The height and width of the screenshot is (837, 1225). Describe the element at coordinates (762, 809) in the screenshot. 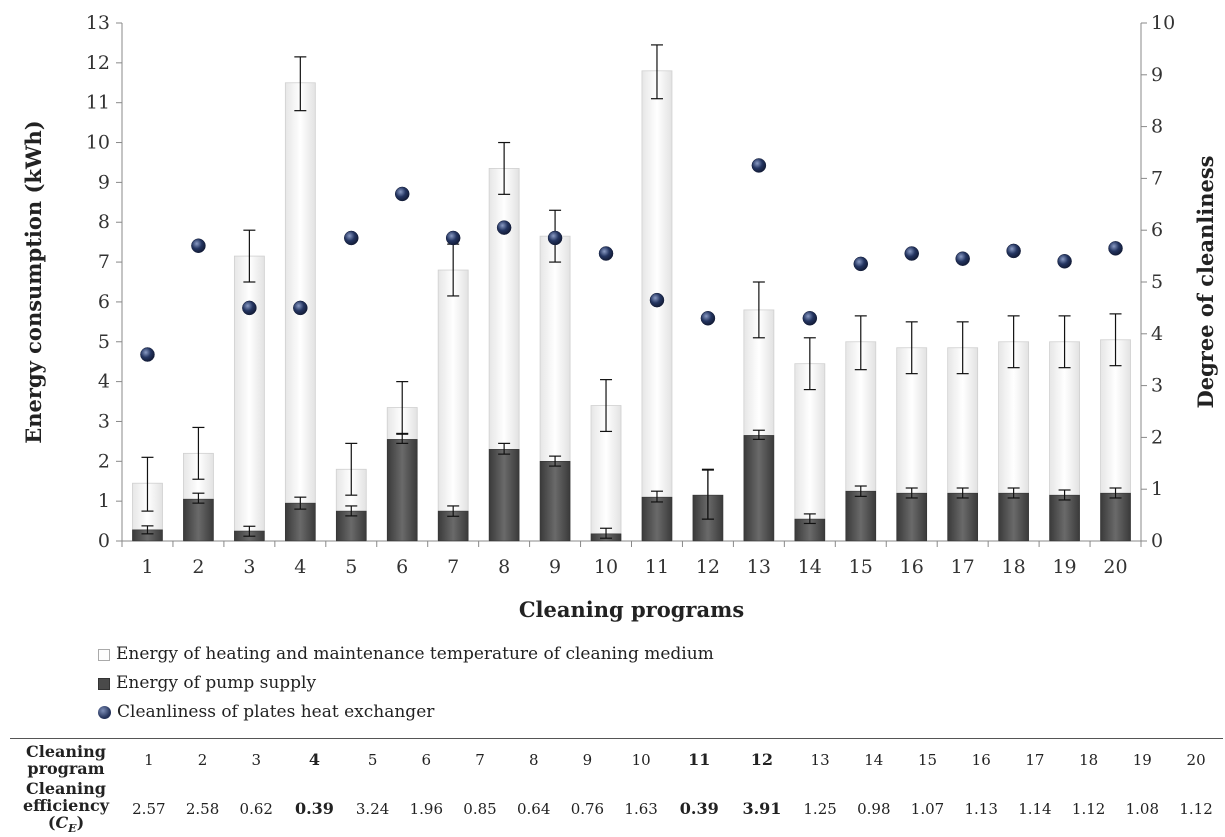

I see `efficiency-cell: 3.91` at that location.